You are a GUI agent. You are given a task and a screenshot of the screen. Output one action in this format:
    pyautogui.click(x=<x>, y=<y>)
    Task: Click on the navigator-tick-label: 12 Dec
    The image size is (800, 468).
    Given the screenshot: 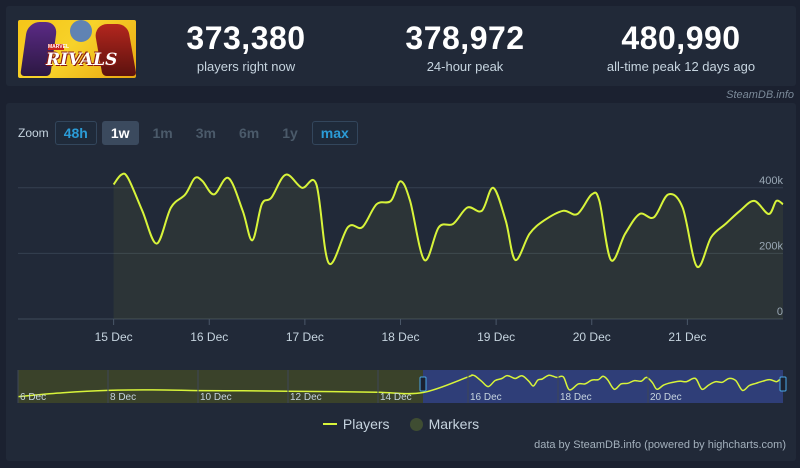 What is the action you would take?
    pyautogui.click(x=306, y=397)
    